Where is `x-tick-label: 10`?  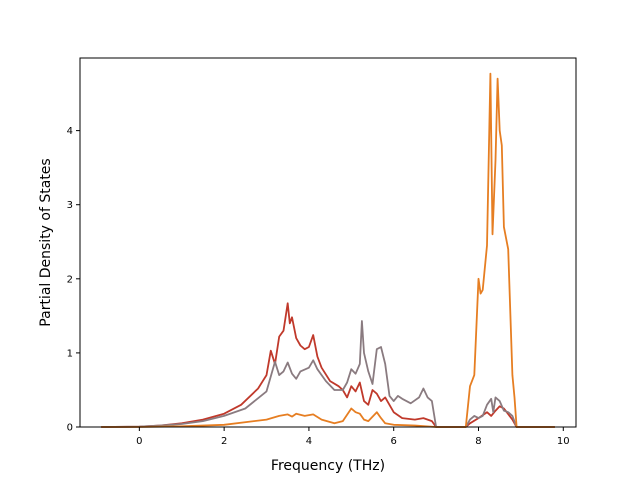 x-tick-label: 10 is located at coordinates (563, 441).